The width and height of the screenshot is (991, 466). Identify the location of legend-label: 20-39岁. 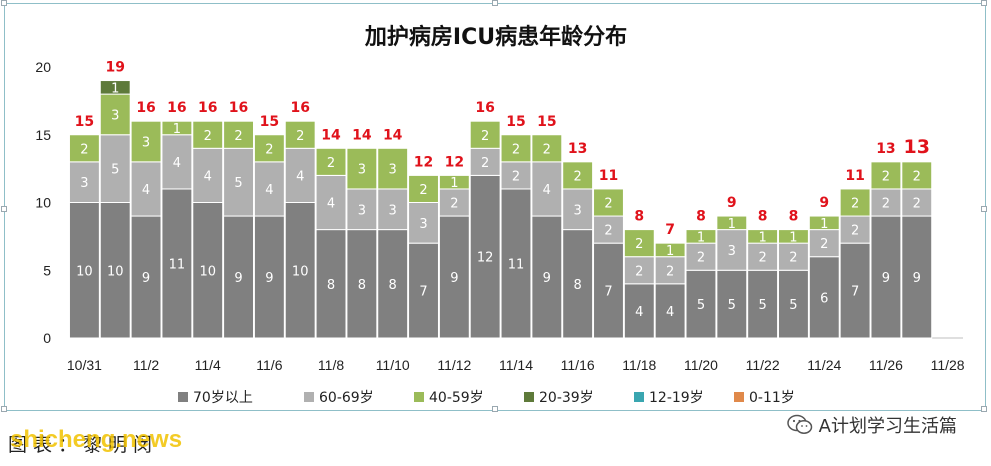
(566, 398).